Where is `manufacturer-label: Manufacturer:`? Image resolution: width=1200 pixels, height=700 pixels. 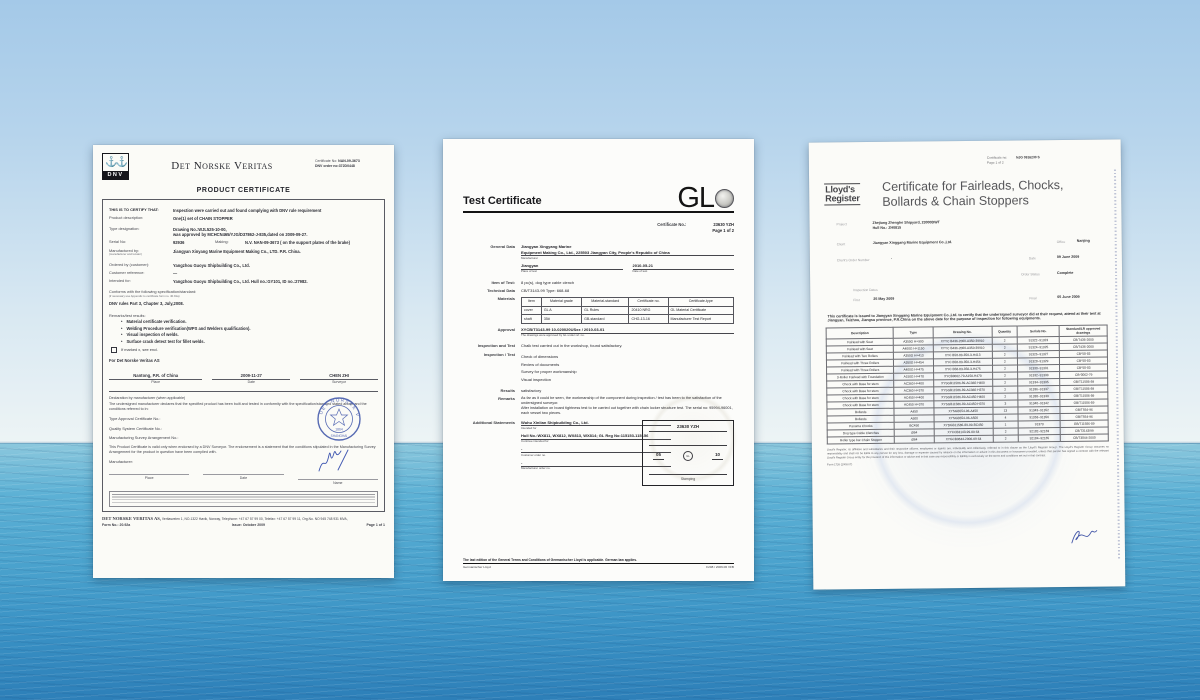 manufacturer-label: Manufacturer: is located at coordinates (121, 462).